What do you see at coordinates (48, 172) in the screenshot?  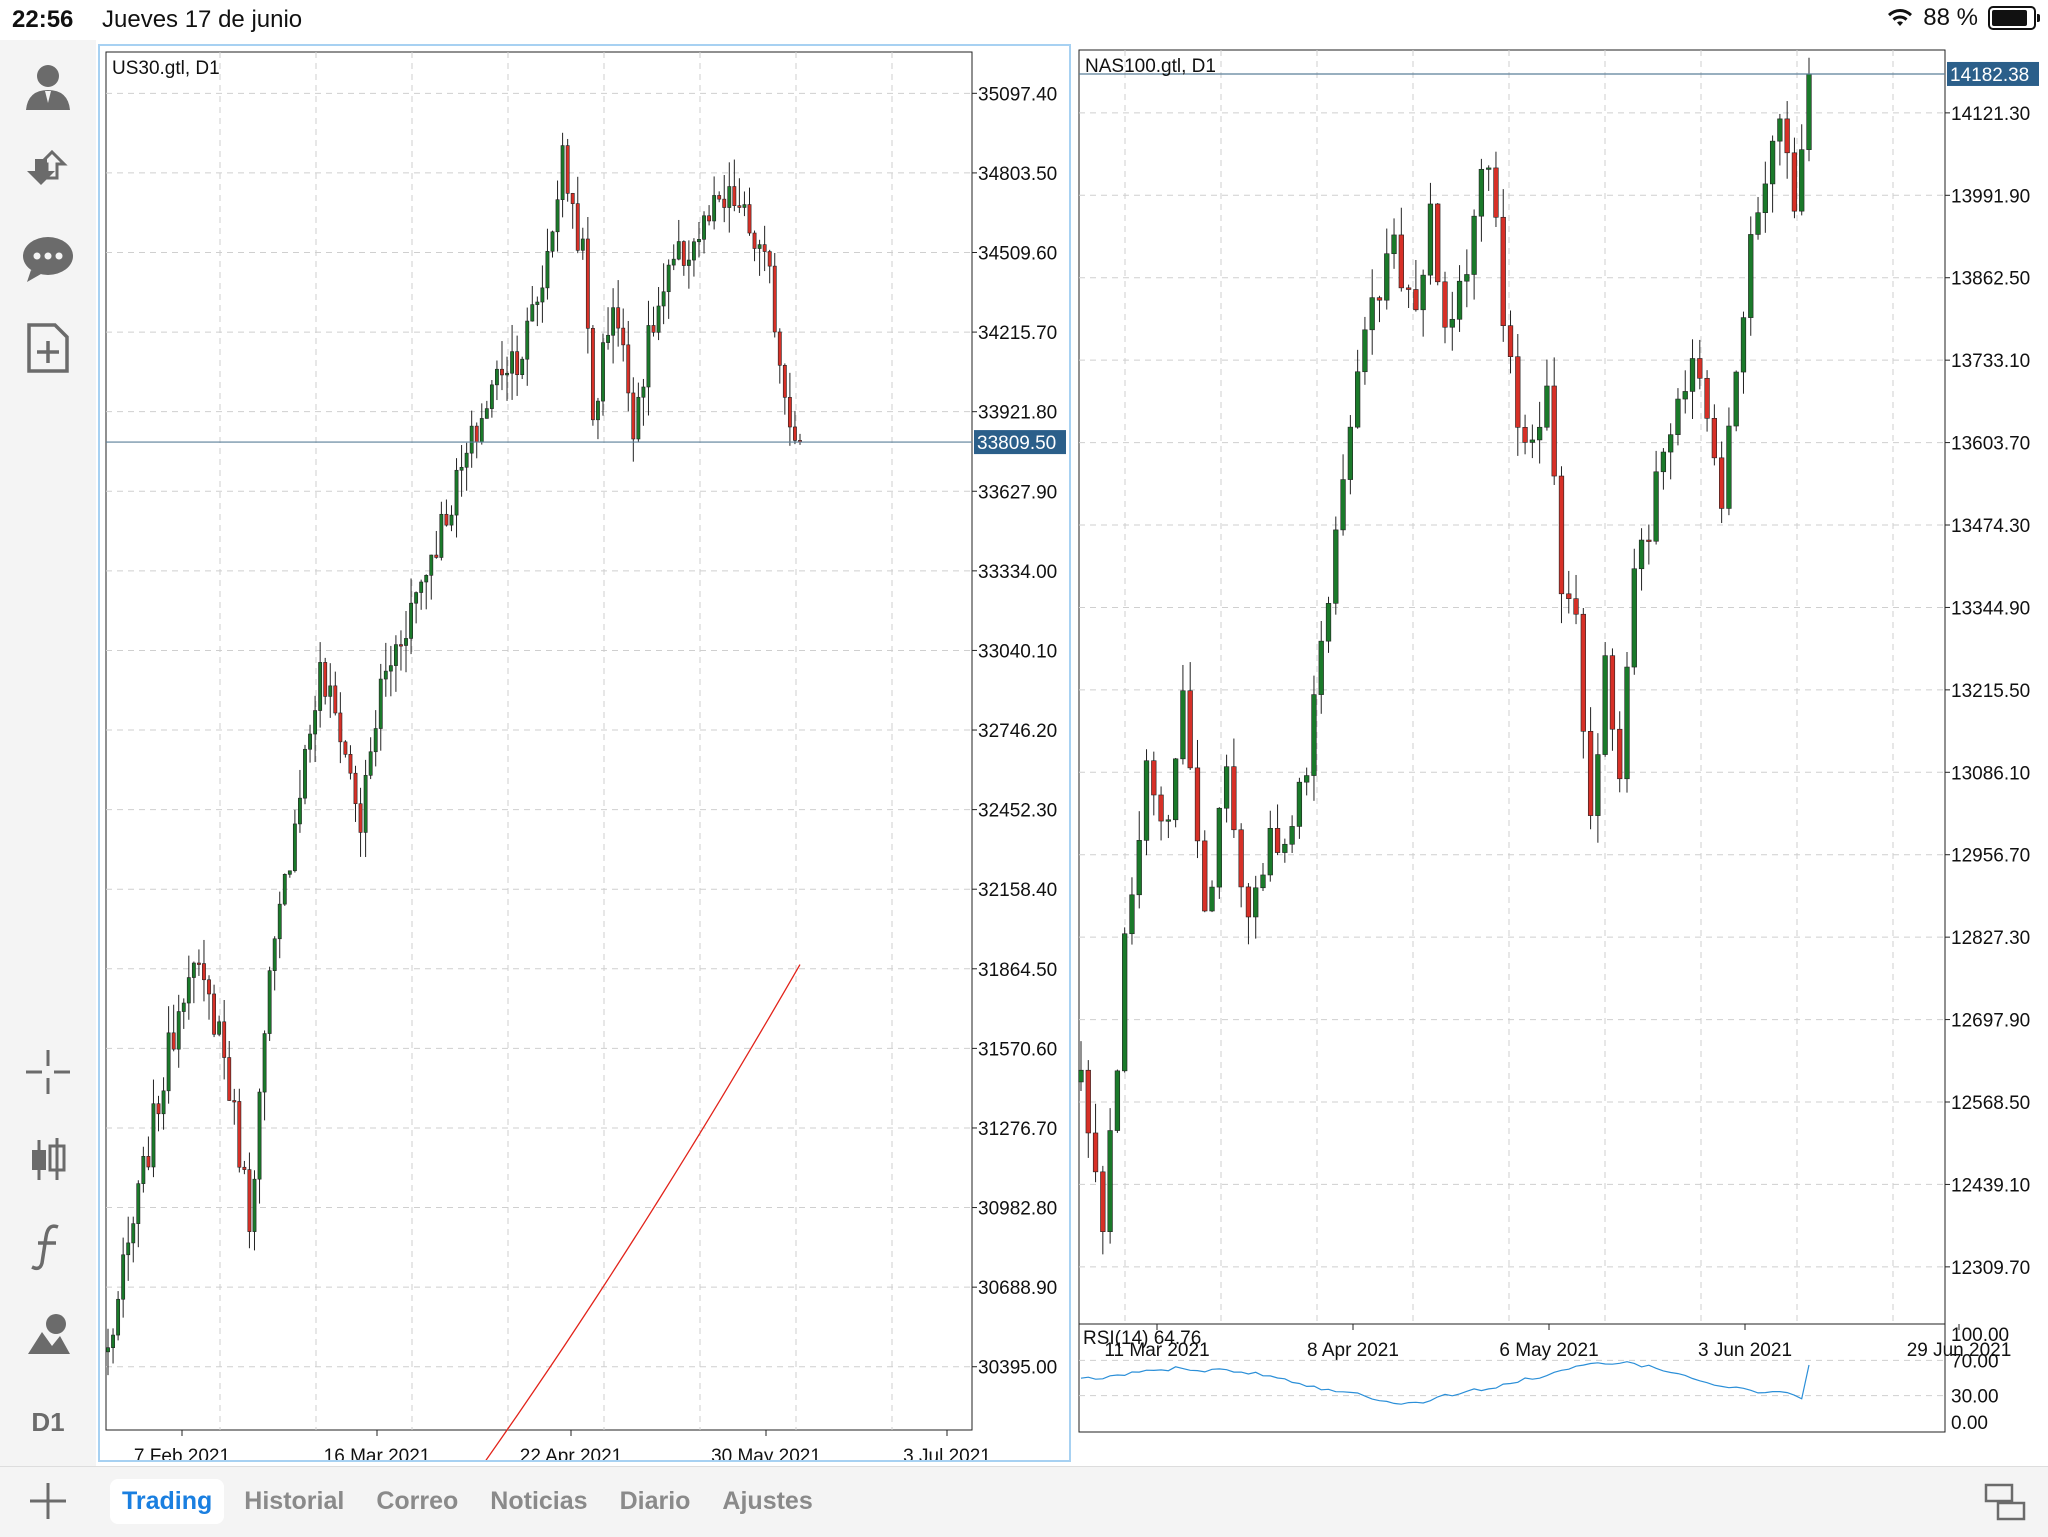 I see `trade-arrows-icon` at bounding box center [48, 172].